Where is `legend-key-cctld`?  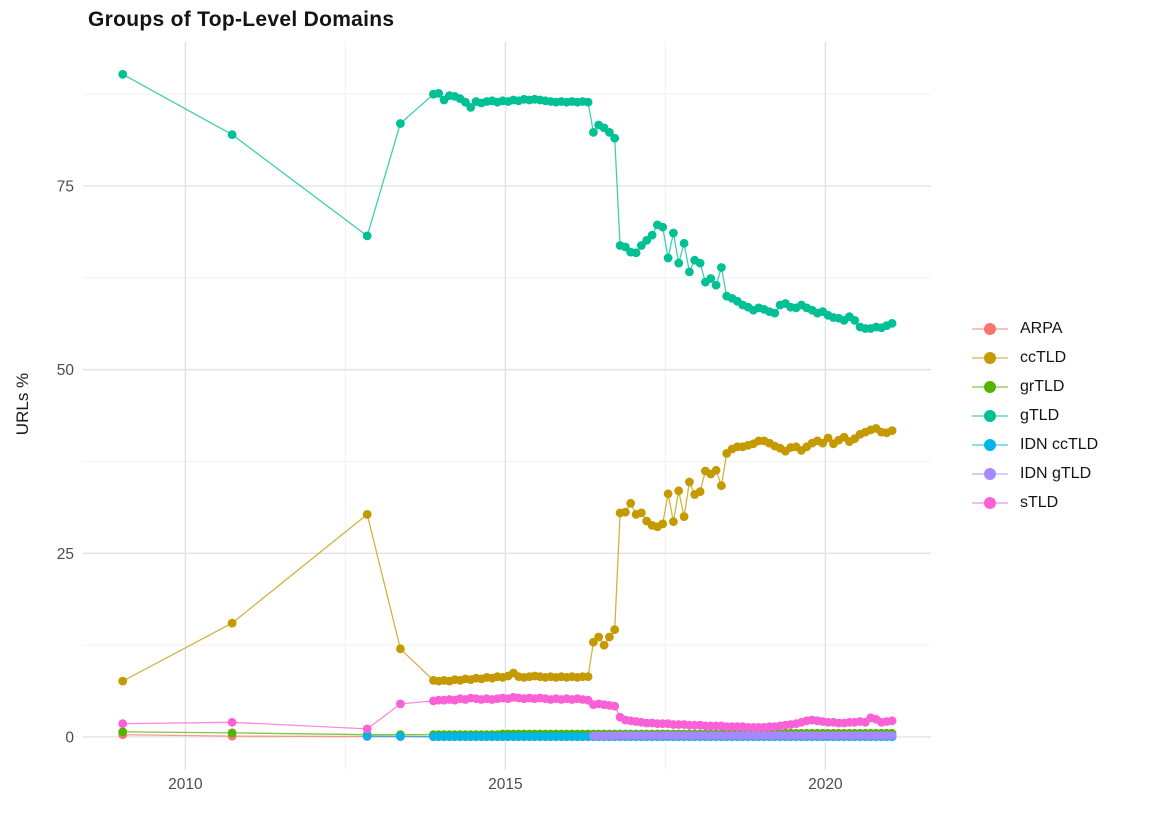 legend-key-cctld is located at coordinates (990, 358).